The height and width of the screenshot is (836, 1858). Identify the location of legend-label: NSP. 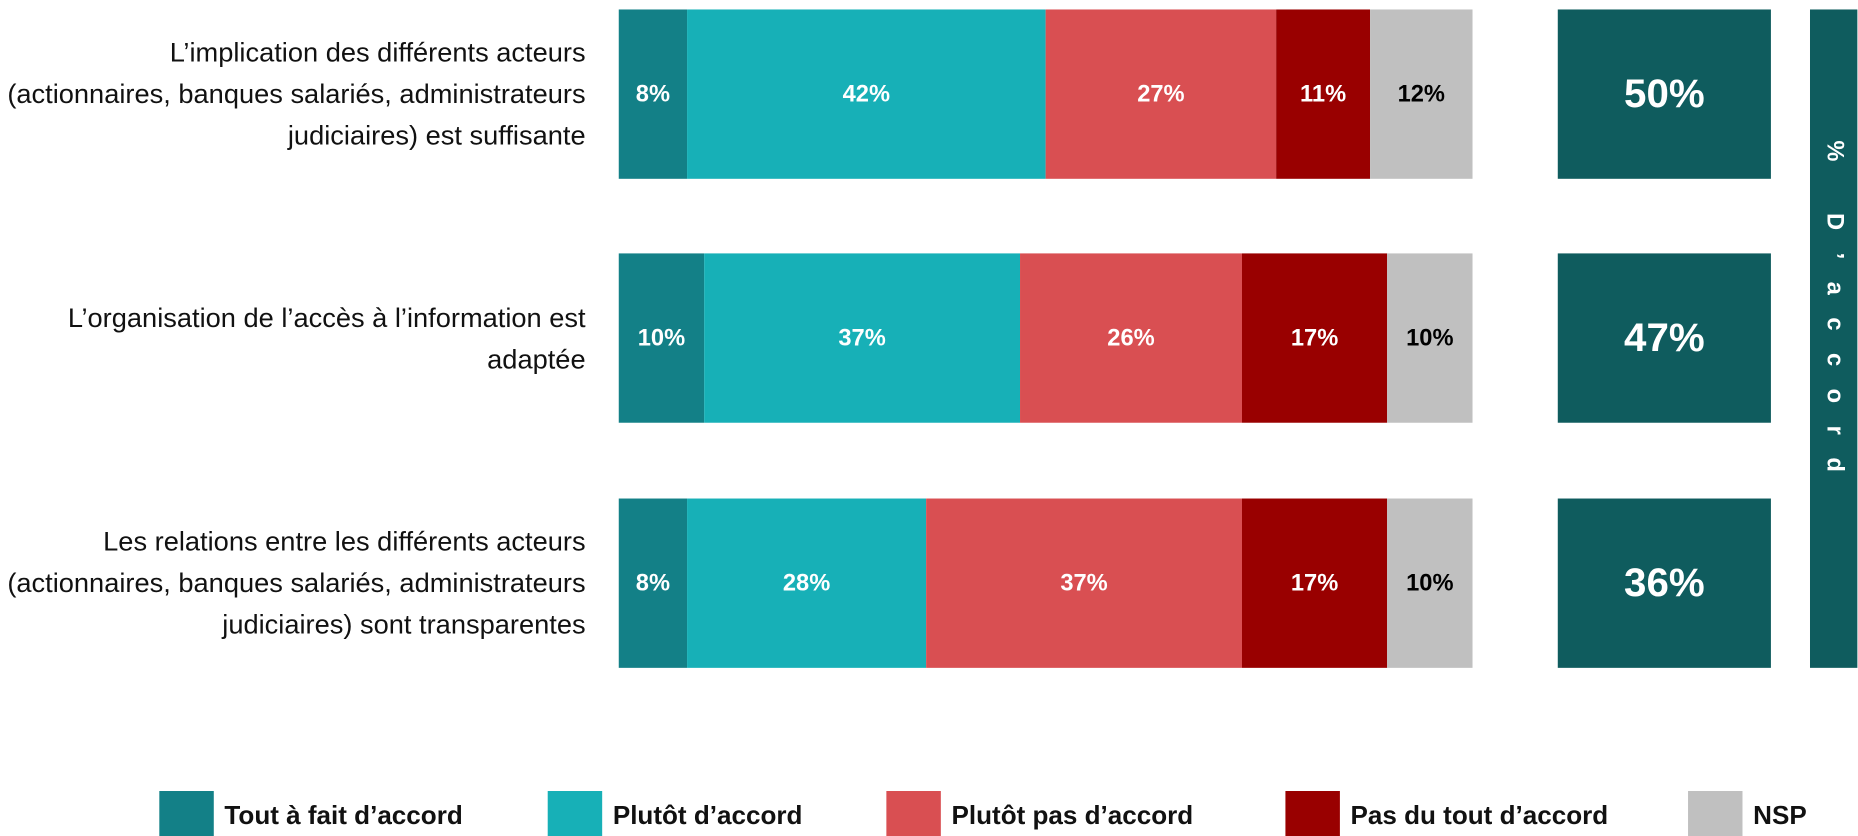
(1780, 815).